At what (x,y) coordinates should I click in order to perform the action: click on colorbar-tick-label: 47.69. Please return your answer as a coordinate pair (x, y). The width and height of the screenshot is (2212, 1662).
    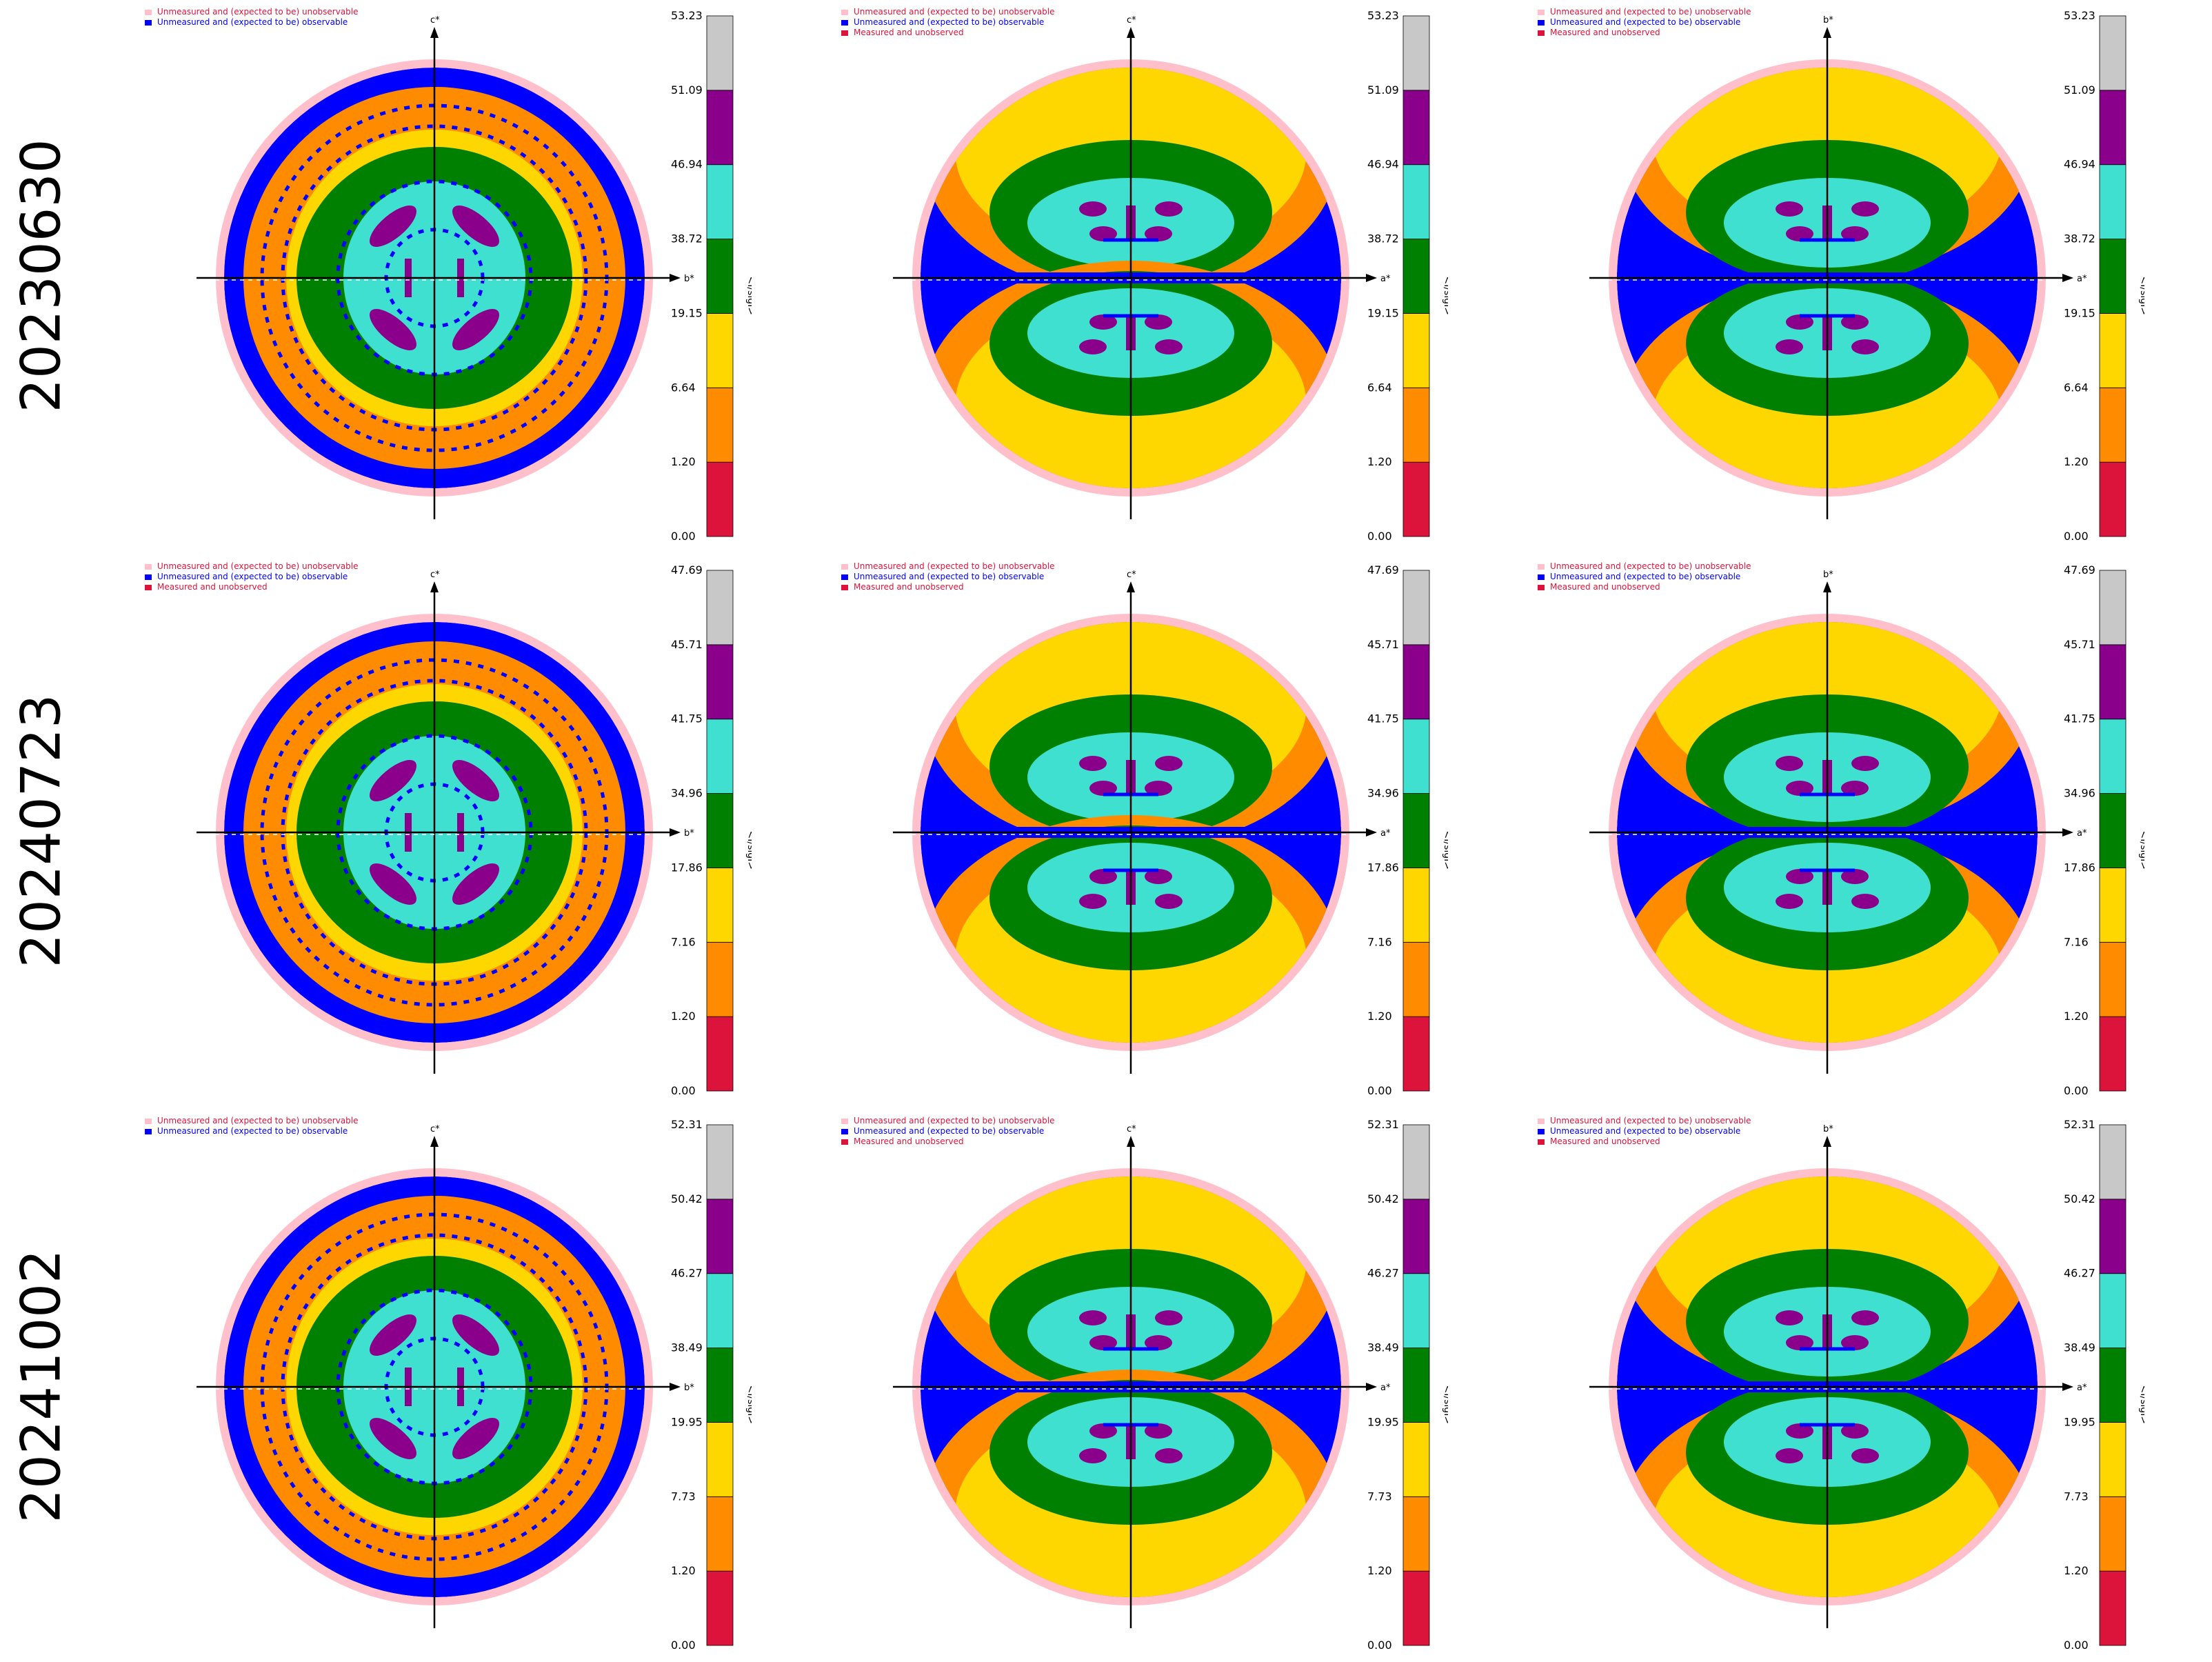
    Looking at the image, I should click on (2079, 570).